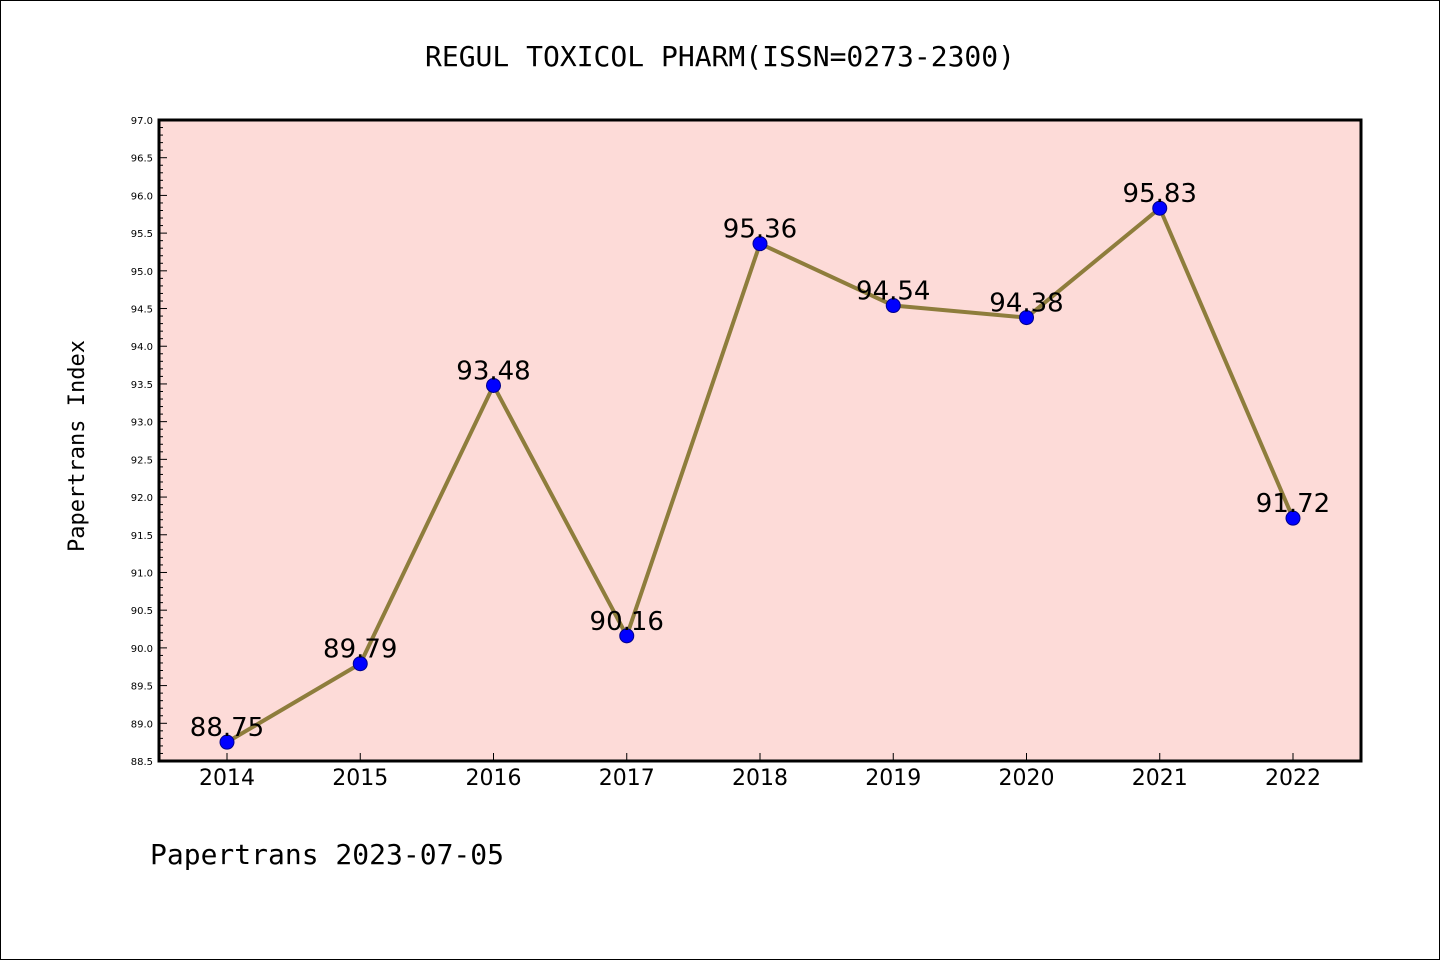 The width and height of the screenshot is (1440, 960). What do you see at coordinates (142, 687) in the screenshot?
I see `y-tick-label: 89.5` at bounding box center [142, 687].